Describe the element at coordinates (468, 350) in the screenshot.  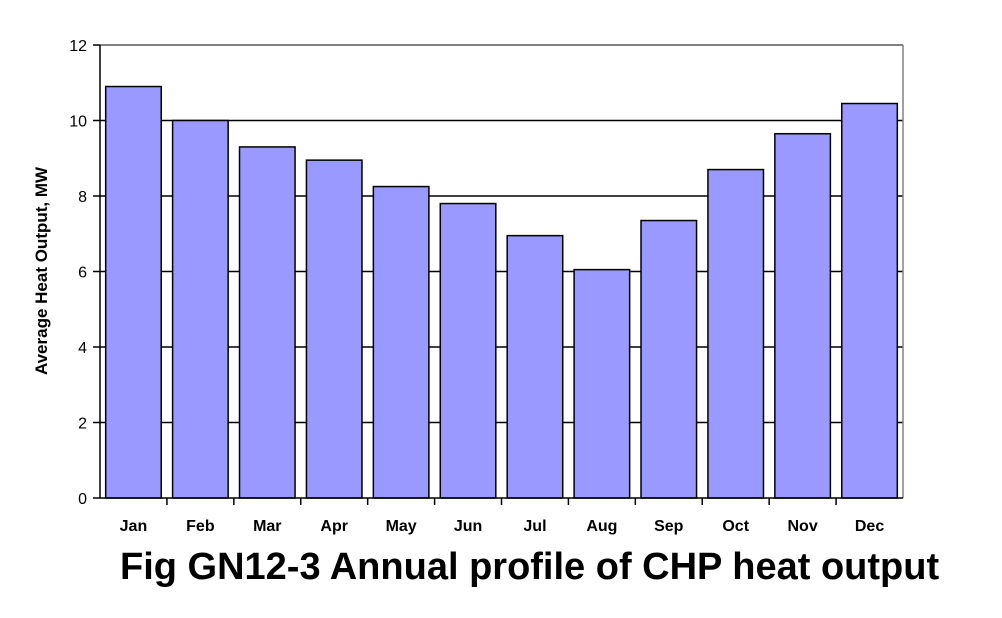
I see `bar-jun` at that location.